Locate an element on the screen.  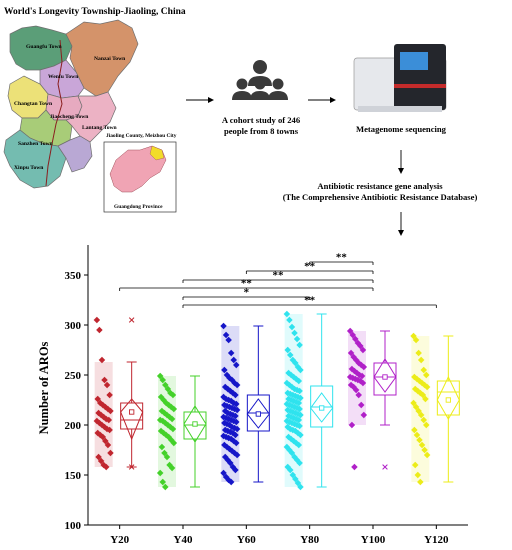
outlier-marker is located at coordinates (131, 467).